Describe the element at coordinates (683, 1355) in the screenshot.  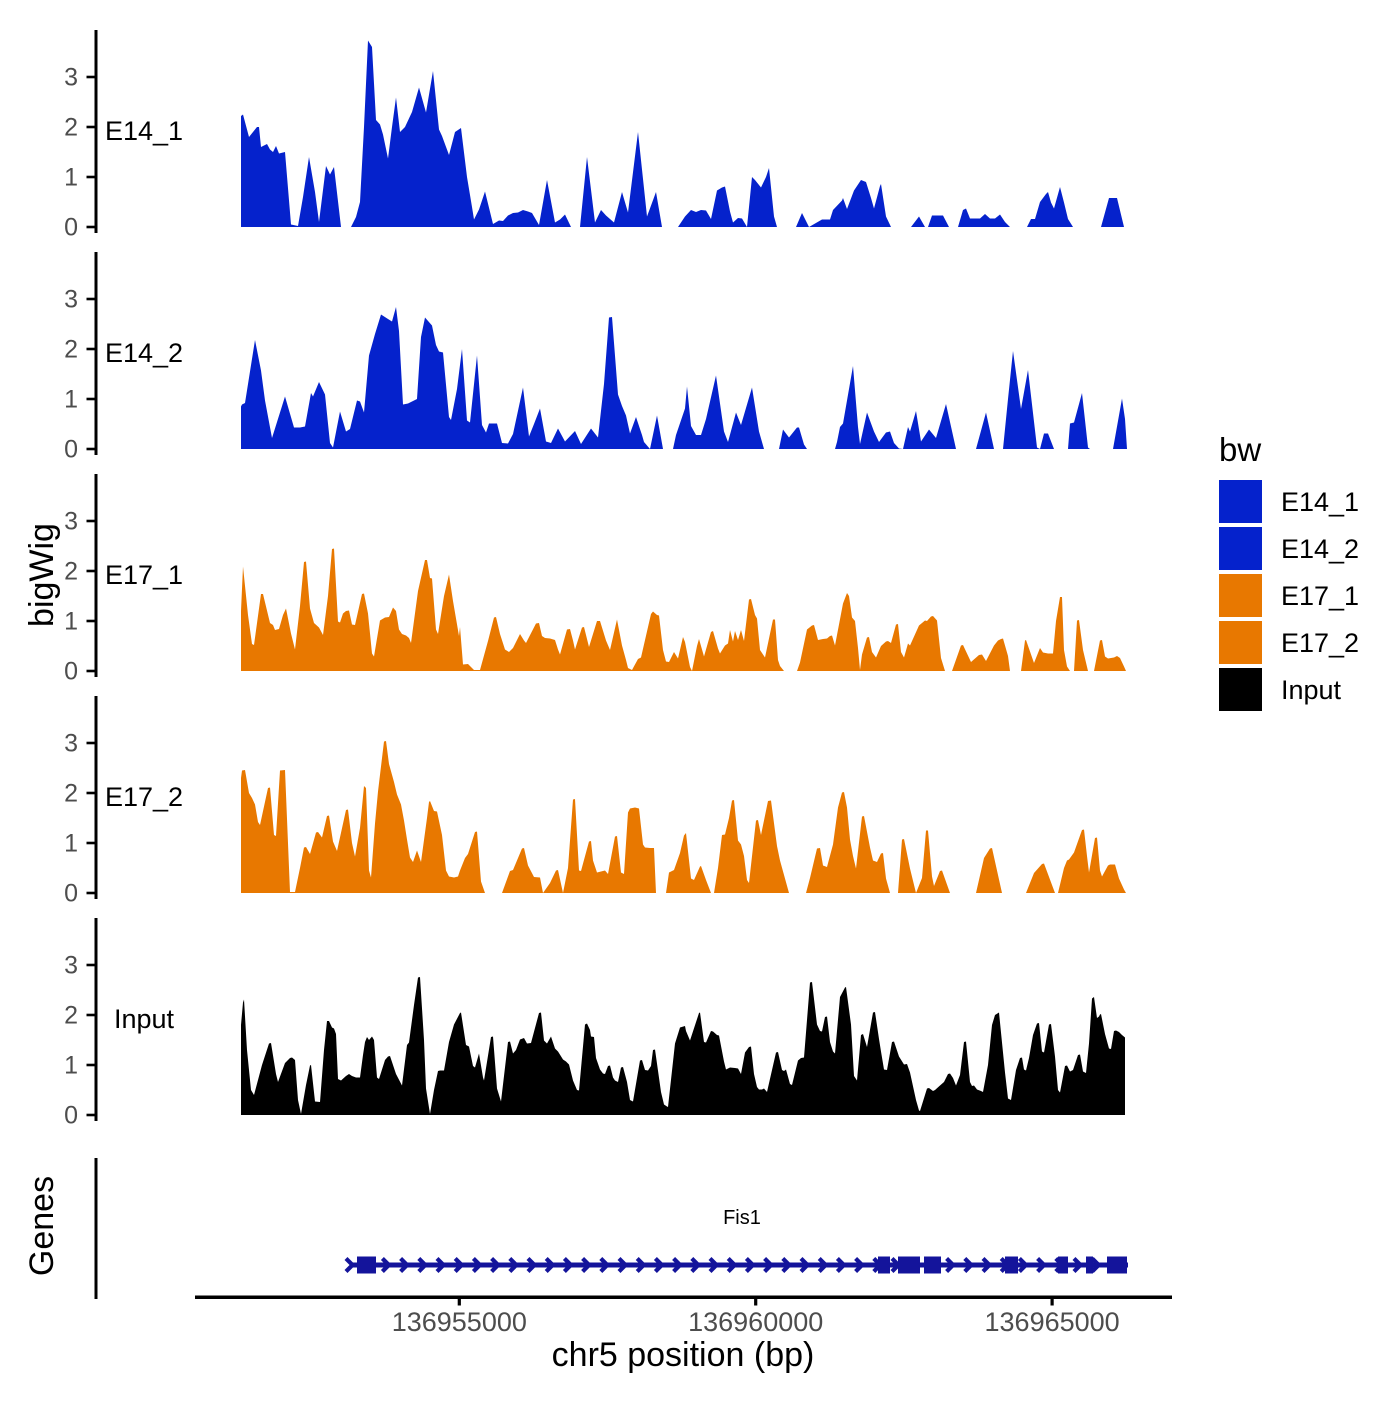
I see `svg-text: chr5 position (bp)` at that location.